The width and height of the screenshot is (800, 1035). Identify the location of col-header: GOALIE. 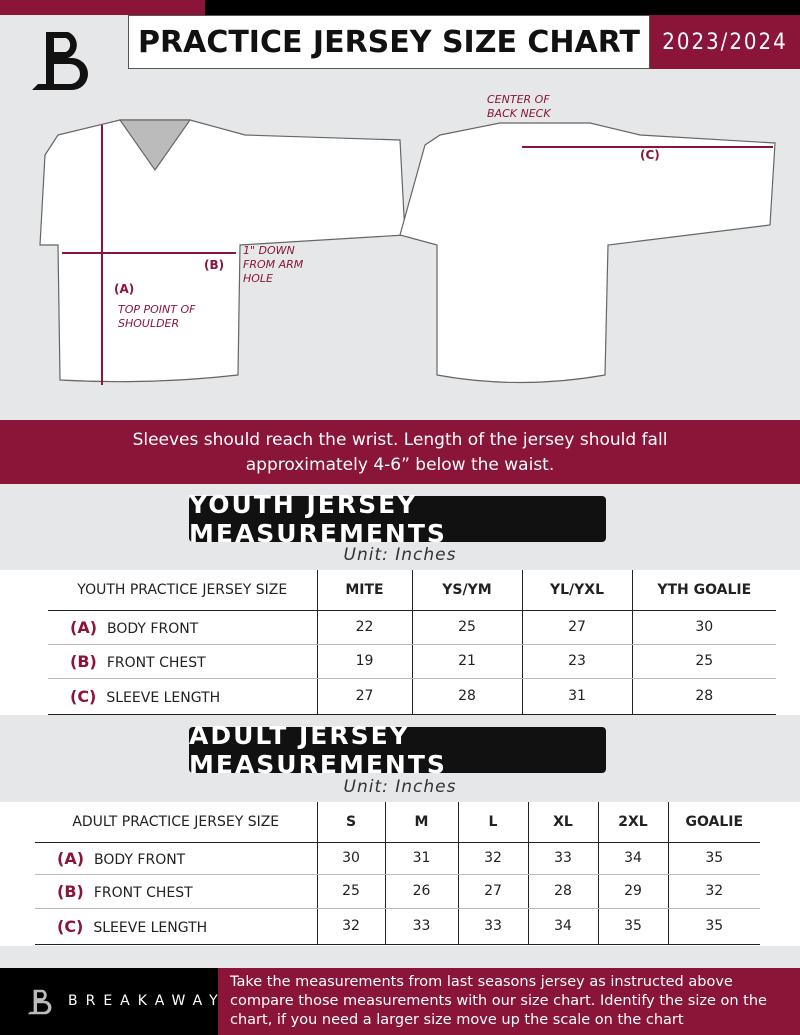
(713, 822).